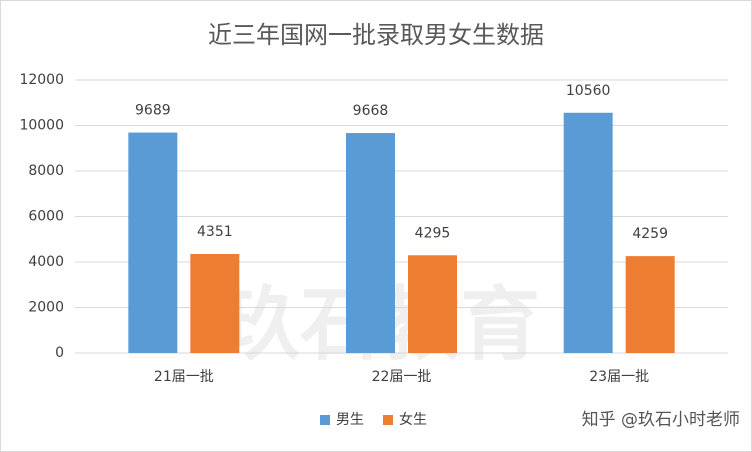 This screenshot has height=452, width=752. I want to click on y-tick-label: 12000, so click(41, 80).